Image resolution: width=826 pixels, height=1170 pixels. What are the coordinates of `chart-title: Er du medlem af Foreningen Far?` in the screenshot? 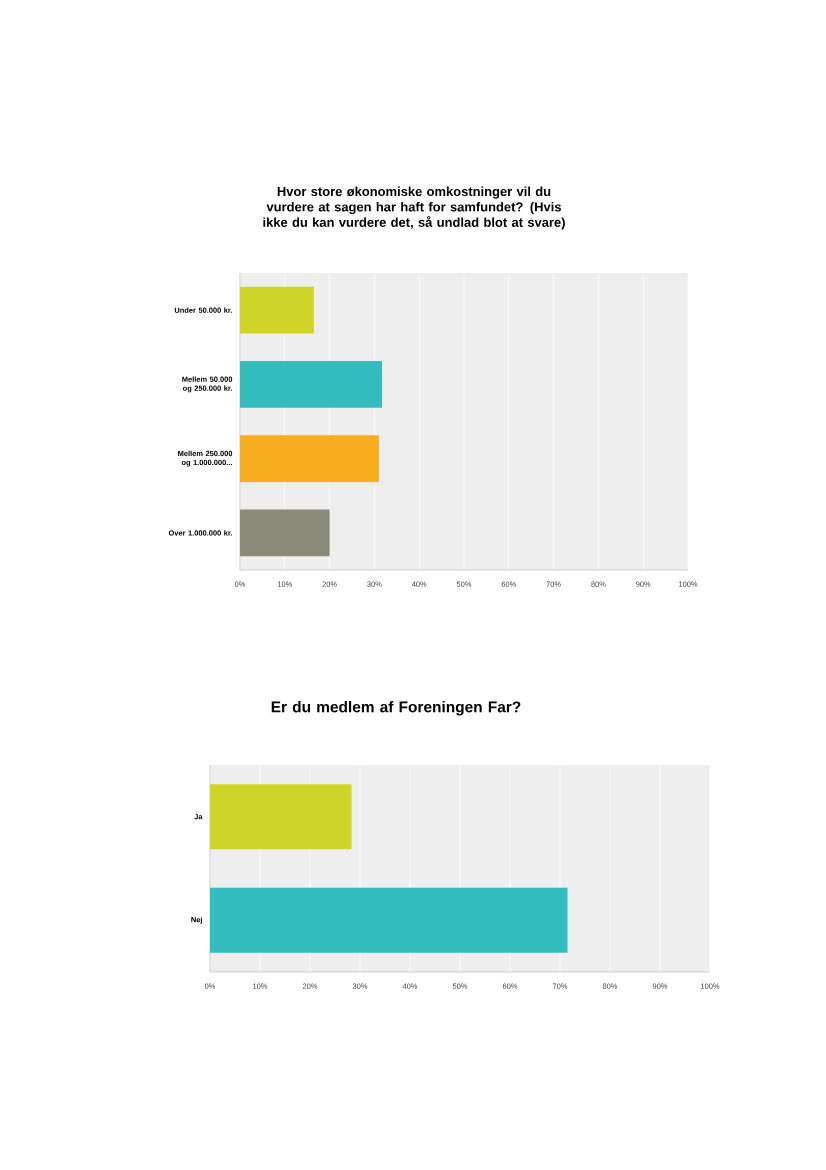 It's located at (396, 708).